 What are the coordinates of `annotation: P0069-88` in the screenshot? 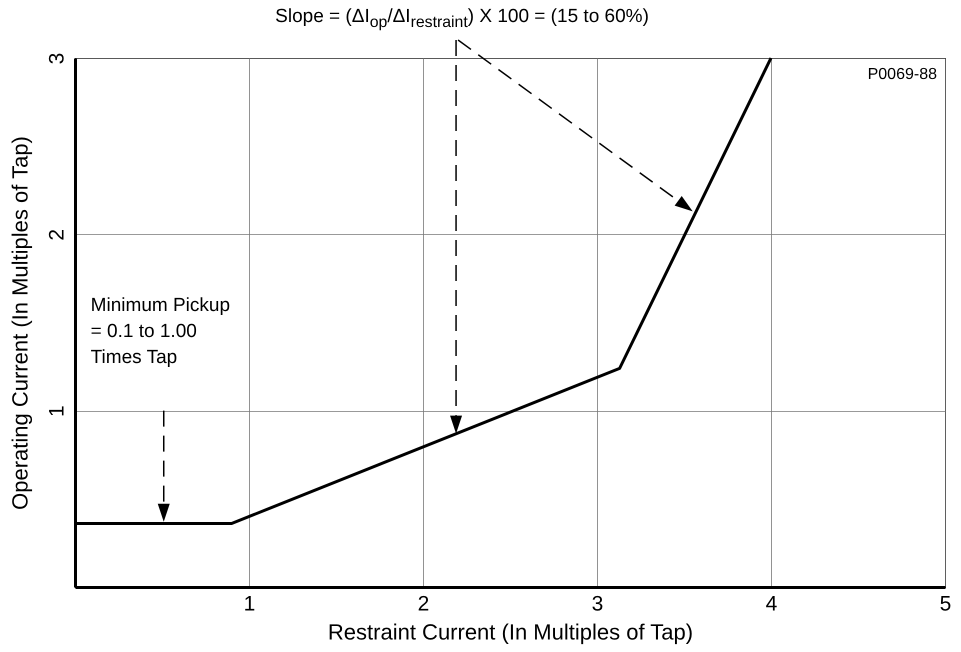 It's located at (903, 74).